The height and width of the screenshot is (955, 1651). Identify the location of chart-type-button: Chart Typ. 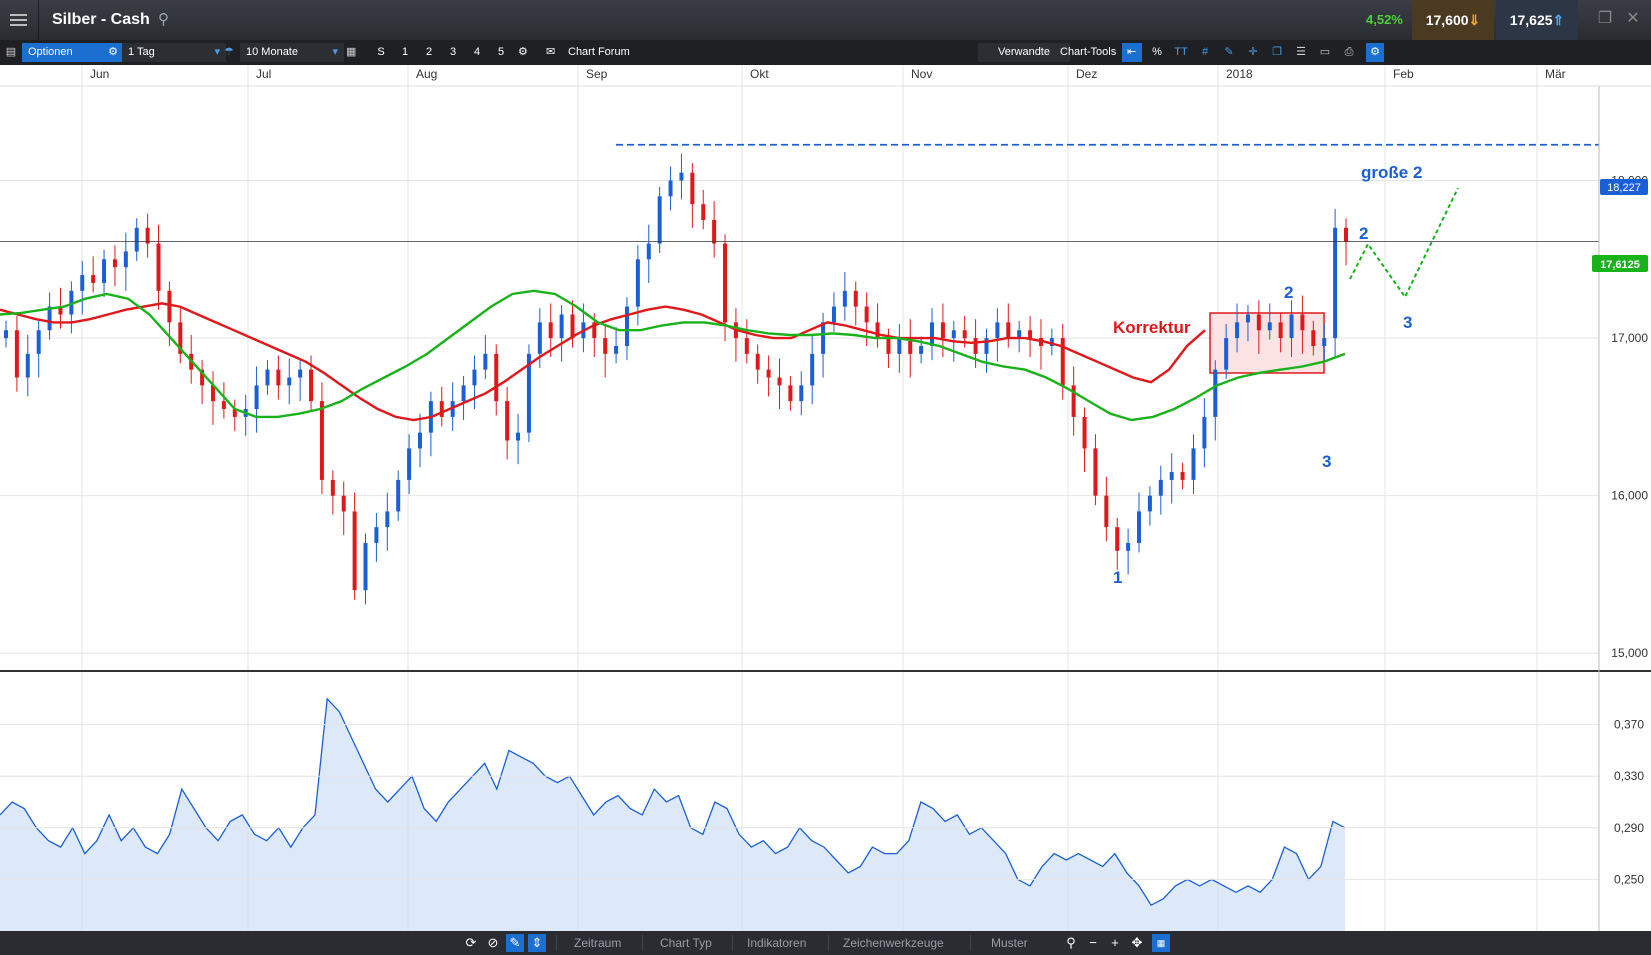
(686, 943).